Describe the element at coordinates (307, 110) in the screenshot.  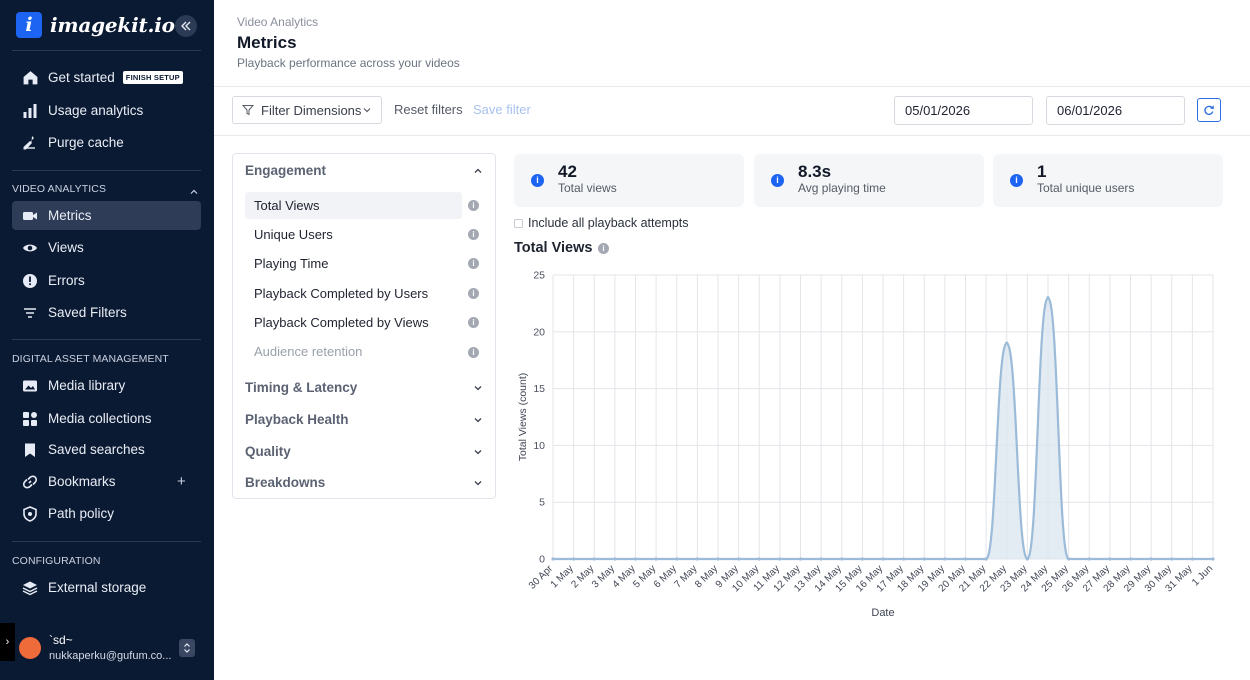
I see `filter-dimensions-button: Filter Dimensions` at that location.